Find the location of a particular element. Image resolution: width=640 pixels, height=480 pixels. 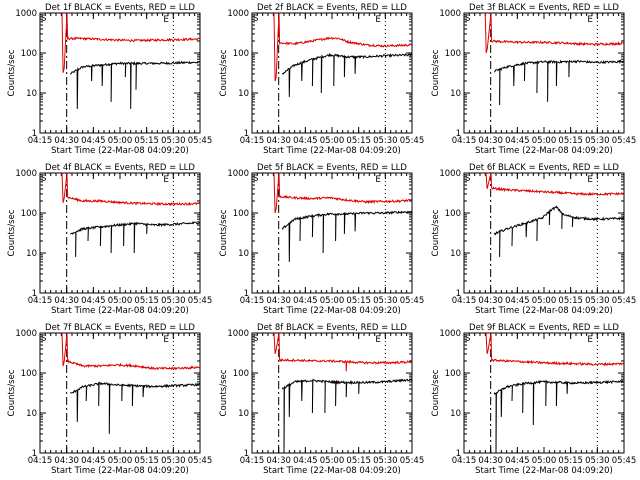

panel-title: Det 3f BLACK = Events, RED = LLD is located at coordinates (544, 8).